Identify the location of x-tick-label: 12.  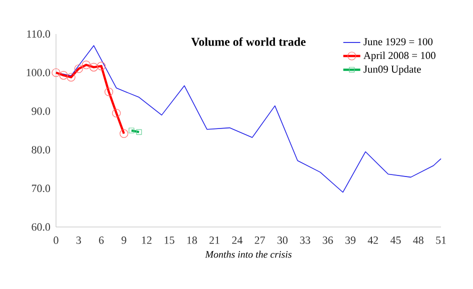
(147, 240).